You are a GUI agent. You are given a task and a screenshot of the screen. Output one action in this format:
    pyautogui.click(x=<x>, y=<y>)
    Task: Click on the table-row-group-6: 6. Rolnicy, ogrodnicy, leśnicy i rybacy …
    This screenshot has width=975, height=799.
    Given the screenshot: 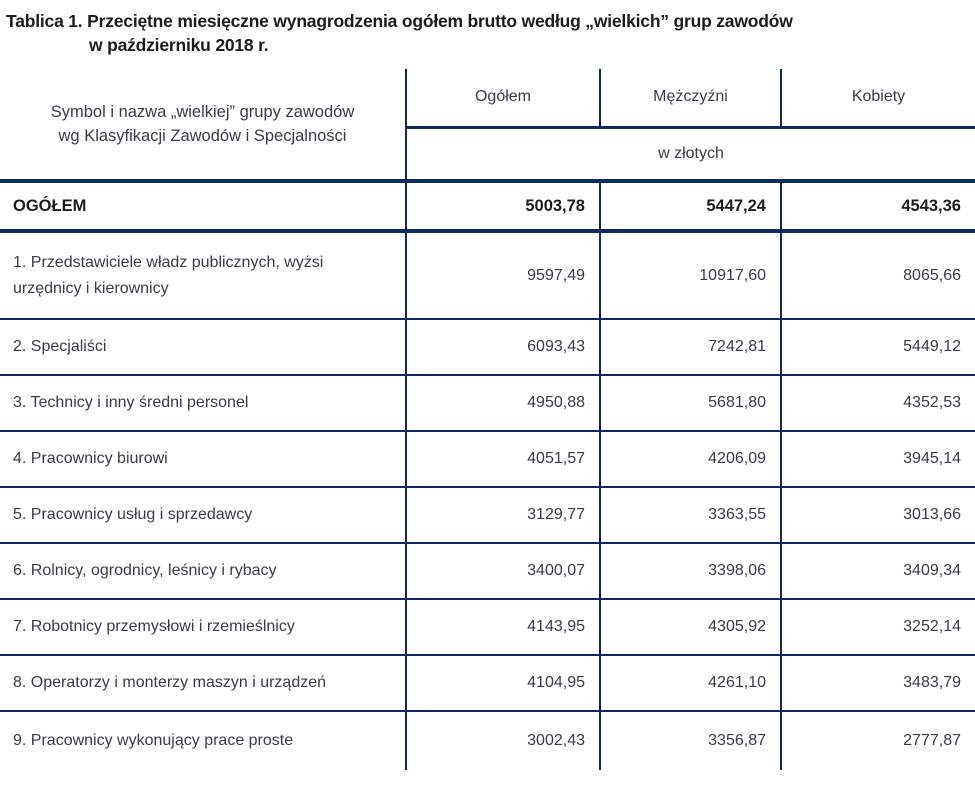 What is the action you would take?
    pyautogui.click(x=487, y=570)
    